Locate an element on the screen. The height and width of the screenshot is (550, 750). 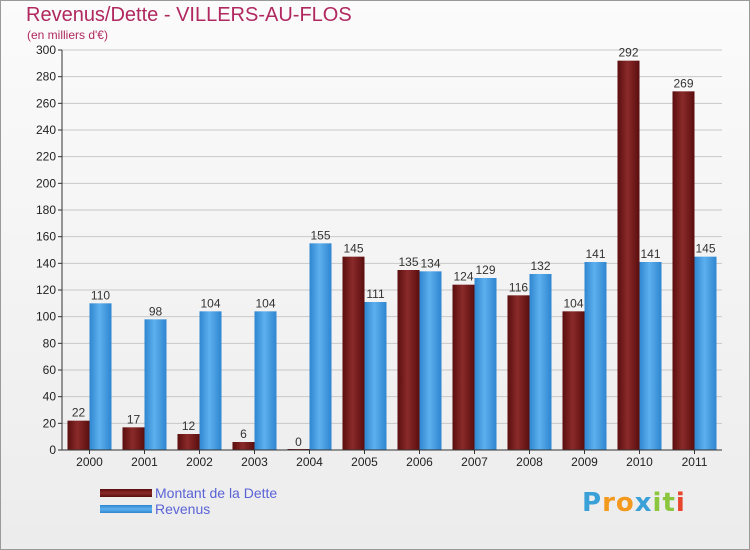
data-label-dette: 12 is located at coordinates (189, 426).